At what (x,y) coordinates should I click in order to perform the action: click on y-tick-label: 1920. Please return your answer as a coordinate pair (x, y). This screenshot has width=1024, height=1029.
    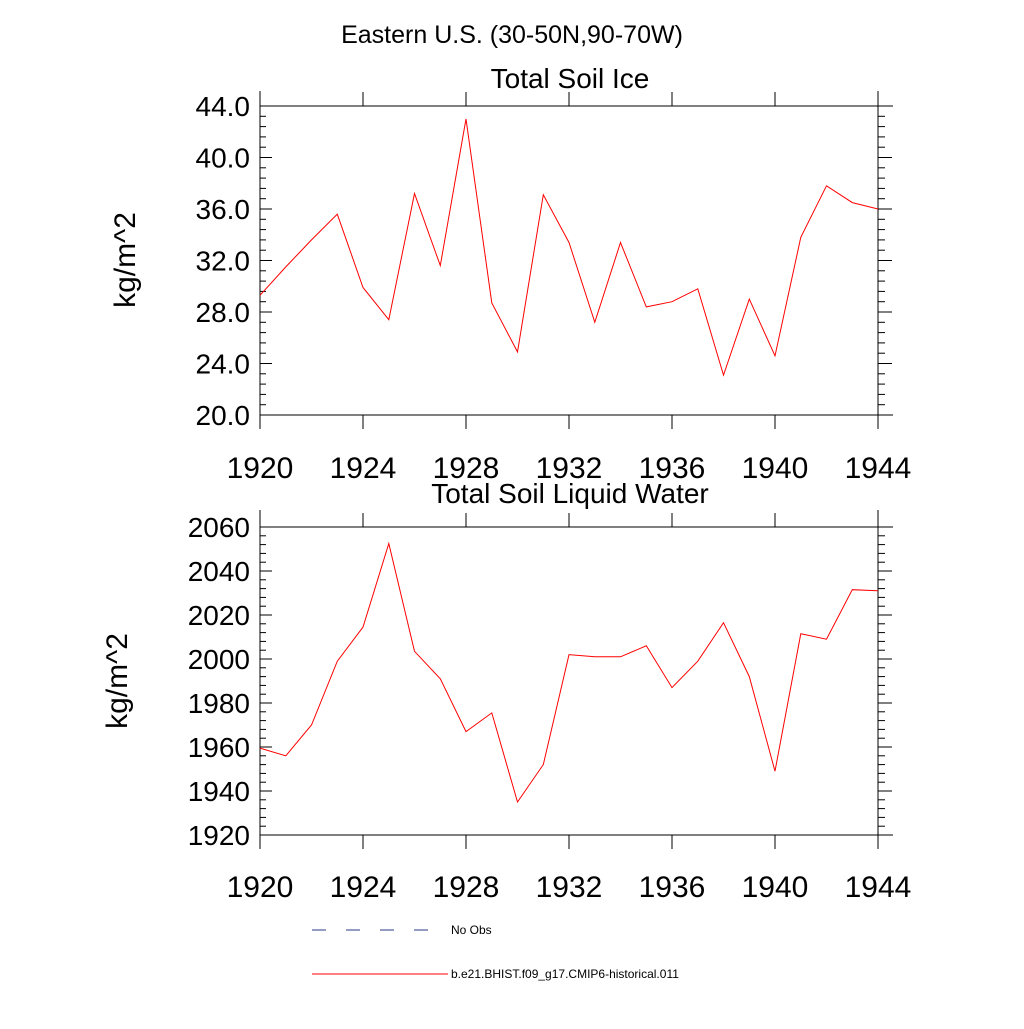
    Looking at the image, I should click on (219, 835).